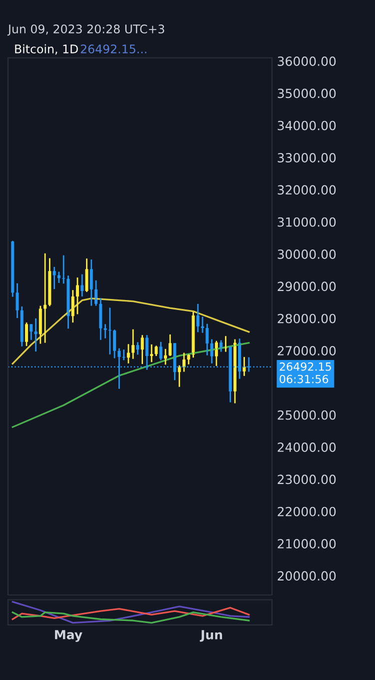 Image resolution: width=375 pixels, height=680 pixels. Describe the element at coordinates (307, 61) in the screenshot. I see `y-tick-label: 36000.00` at that location.